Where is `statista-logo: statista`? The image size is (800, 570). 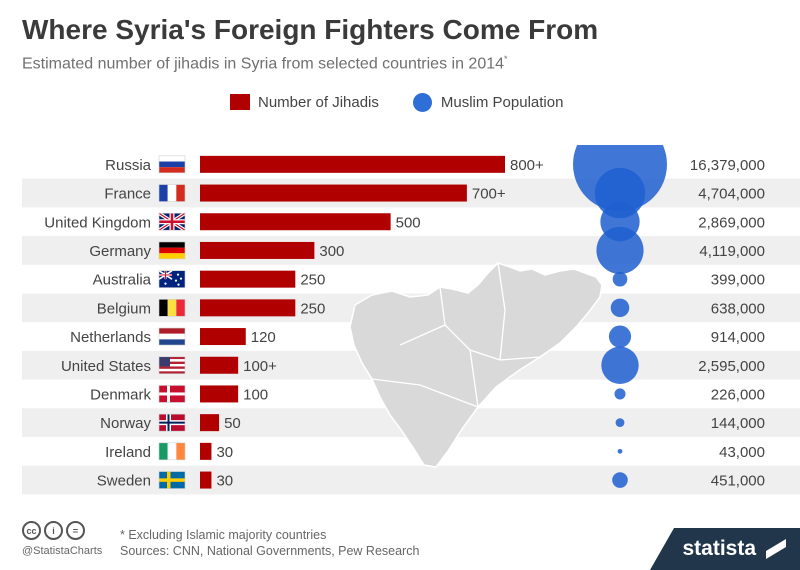 statista-logo: statista is located at coordinates (725, 549).